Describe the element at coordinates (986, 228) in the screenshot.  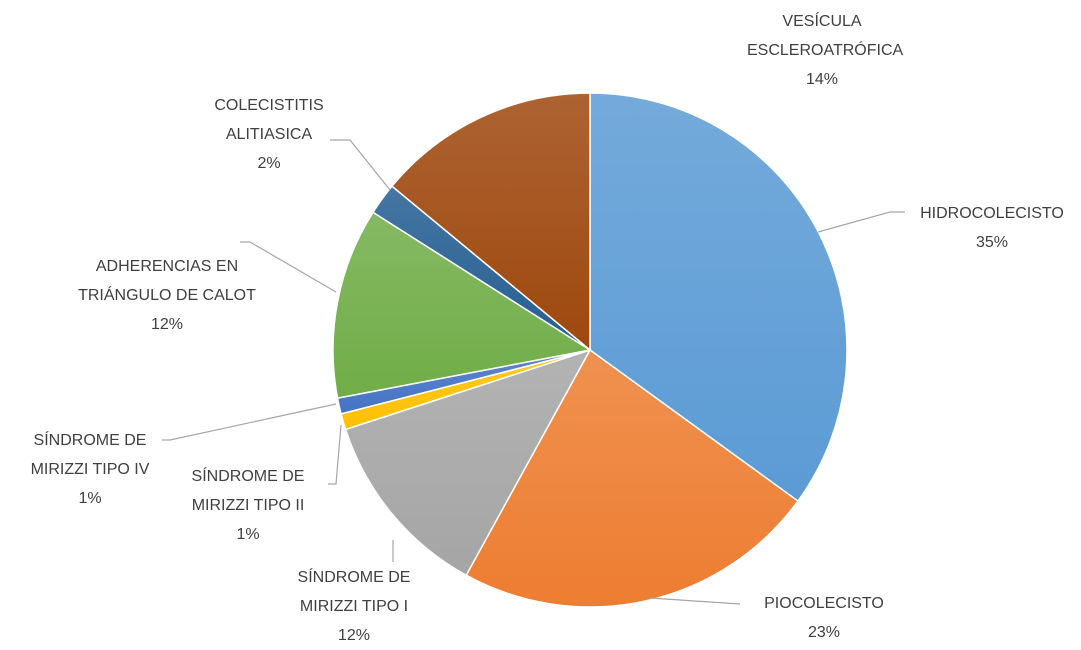
I see `data-label: HIDROCOLECISTO 35%` at that location.